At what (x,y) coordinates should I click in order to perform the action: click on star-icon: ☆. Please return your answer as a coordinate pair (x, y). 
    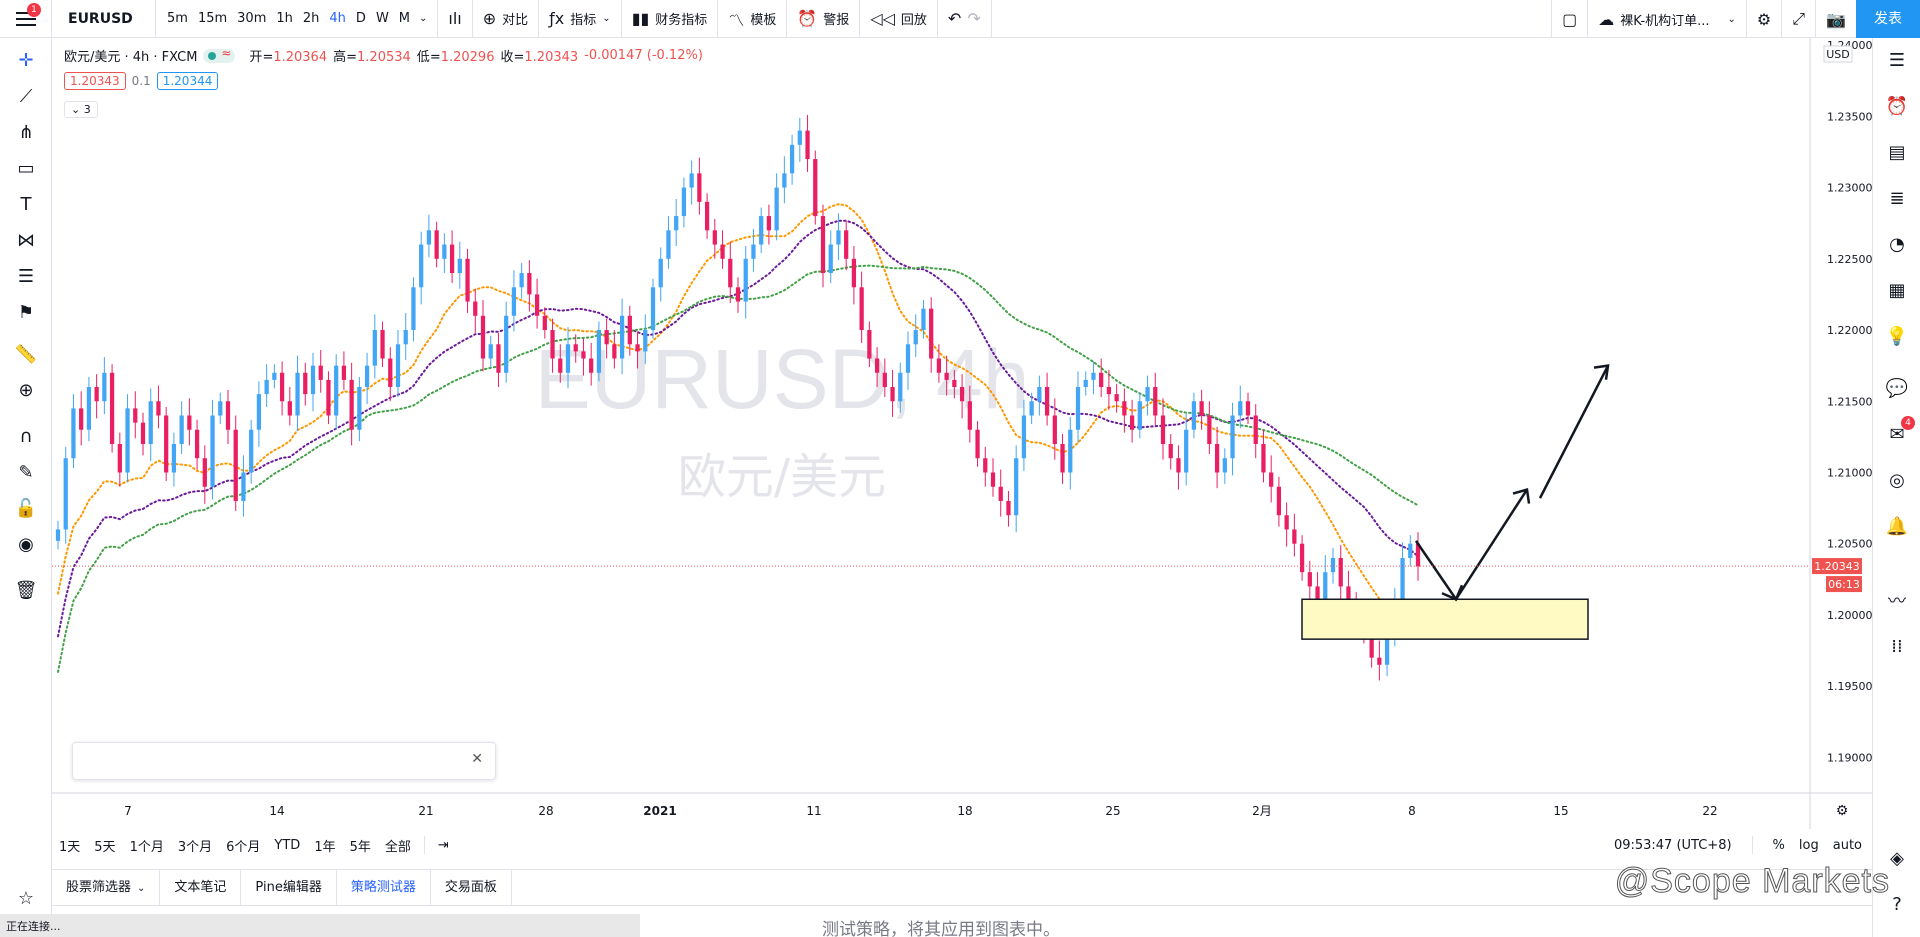
    Looking at the image, I should click on (26, 898).